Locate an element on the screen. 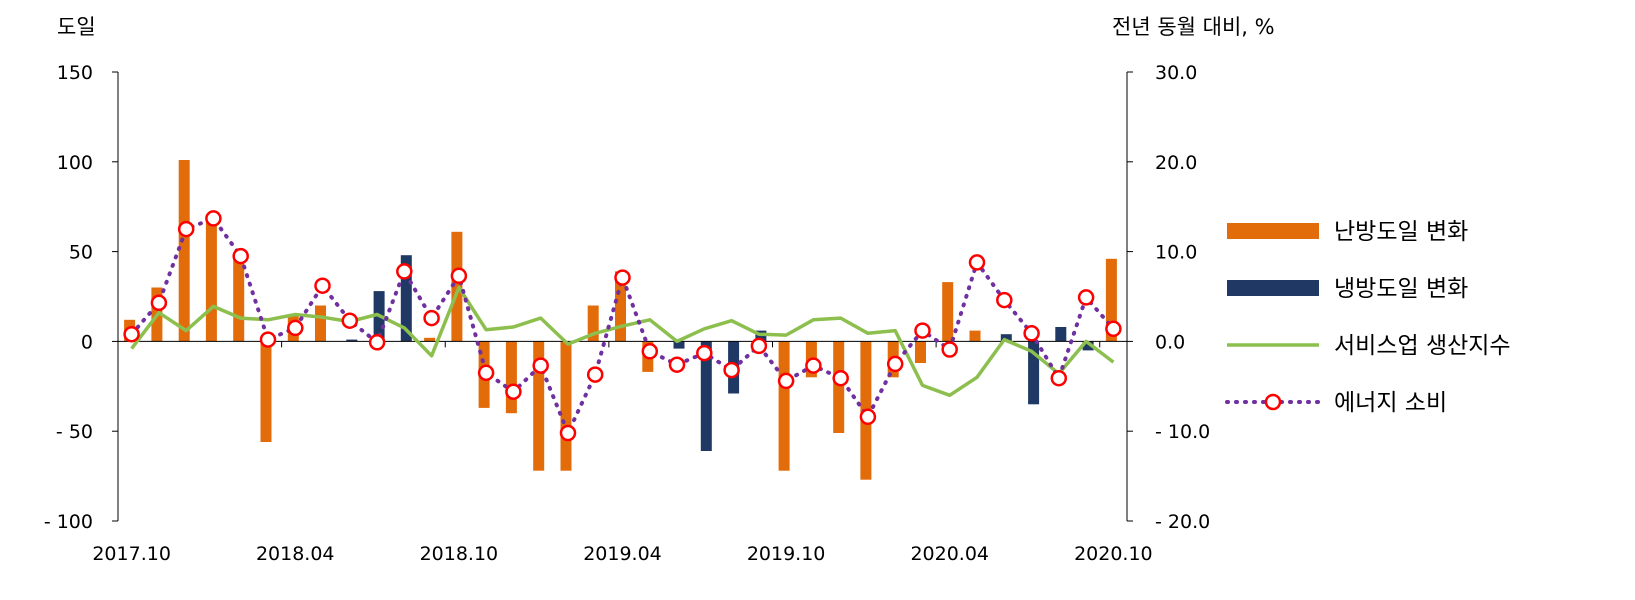  left-tick-label: 100 is located at coordinates (75, 163).